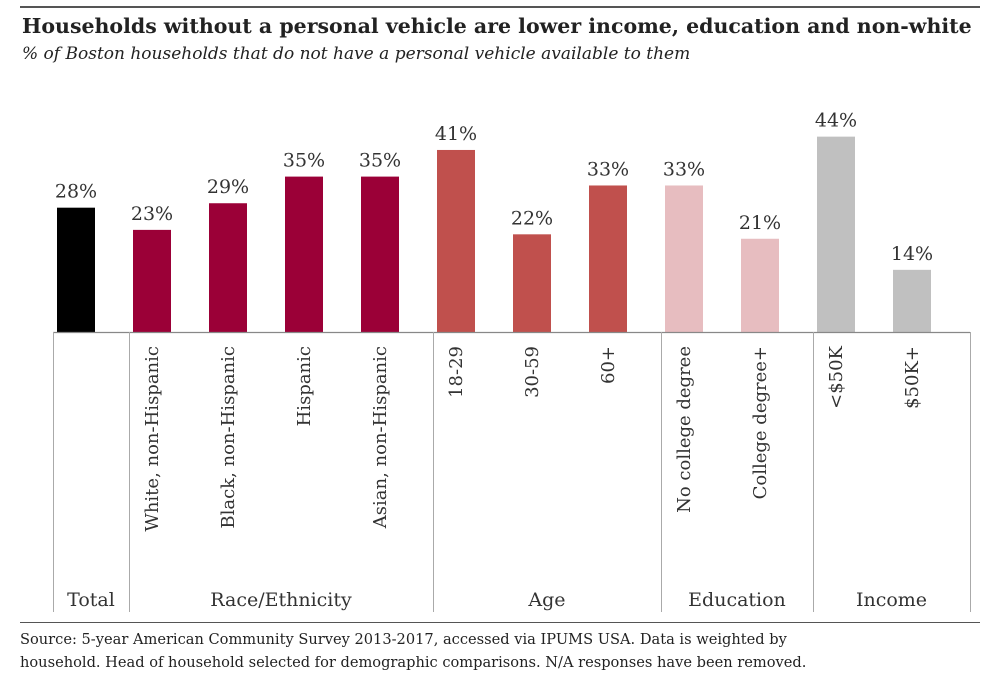  Describe the element at coordinates (836, 376) in the screenshot. I see `category-label-50k: <$50K` at that location.